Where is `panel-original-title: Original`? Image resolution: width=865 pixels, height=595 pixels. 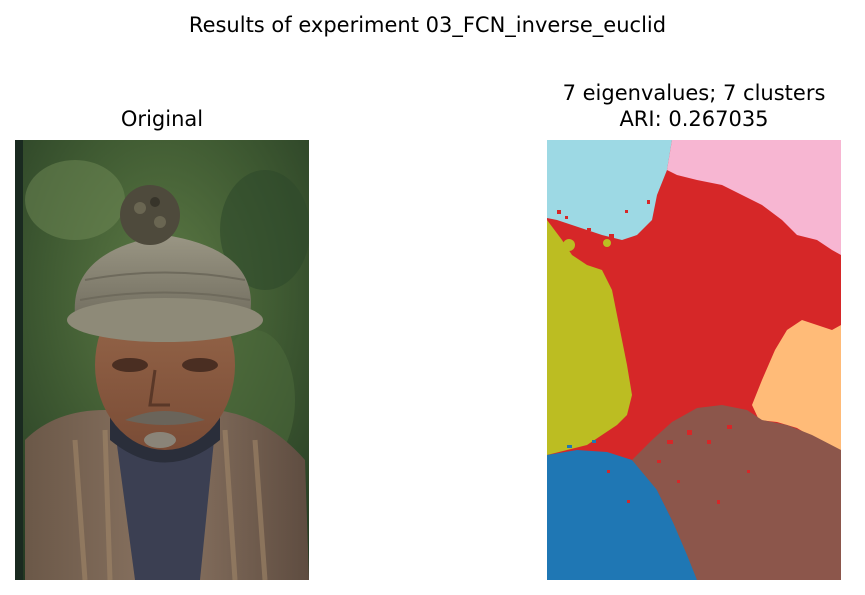
panel-original-title: Original is located at coordinates (162, 119).